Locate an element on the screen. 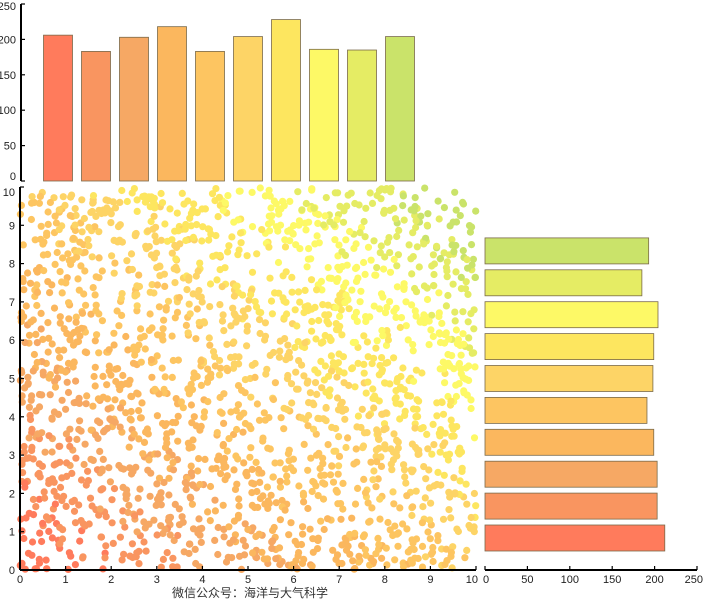  right-x-tick-label: 0 is located at coordinates (486, 580).